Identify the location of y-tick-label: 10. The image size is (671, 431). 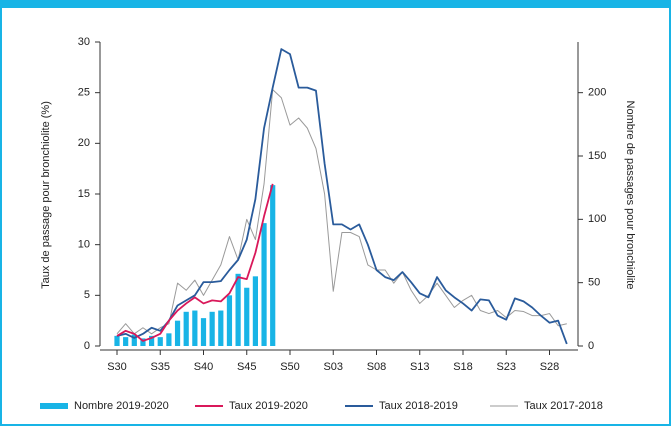
(84, 245).